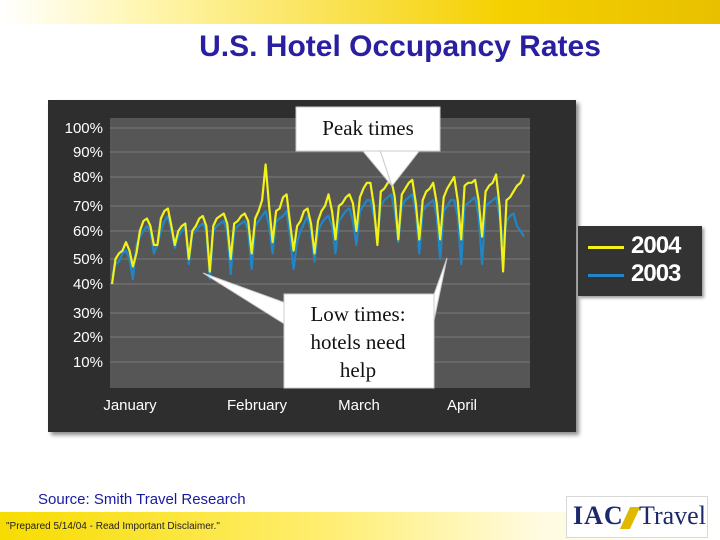  What do you see at coordinates (637, 517) in the screenshot?
I see `iac-travel-logo: IAC Travel` at bounding box center [637, 517].